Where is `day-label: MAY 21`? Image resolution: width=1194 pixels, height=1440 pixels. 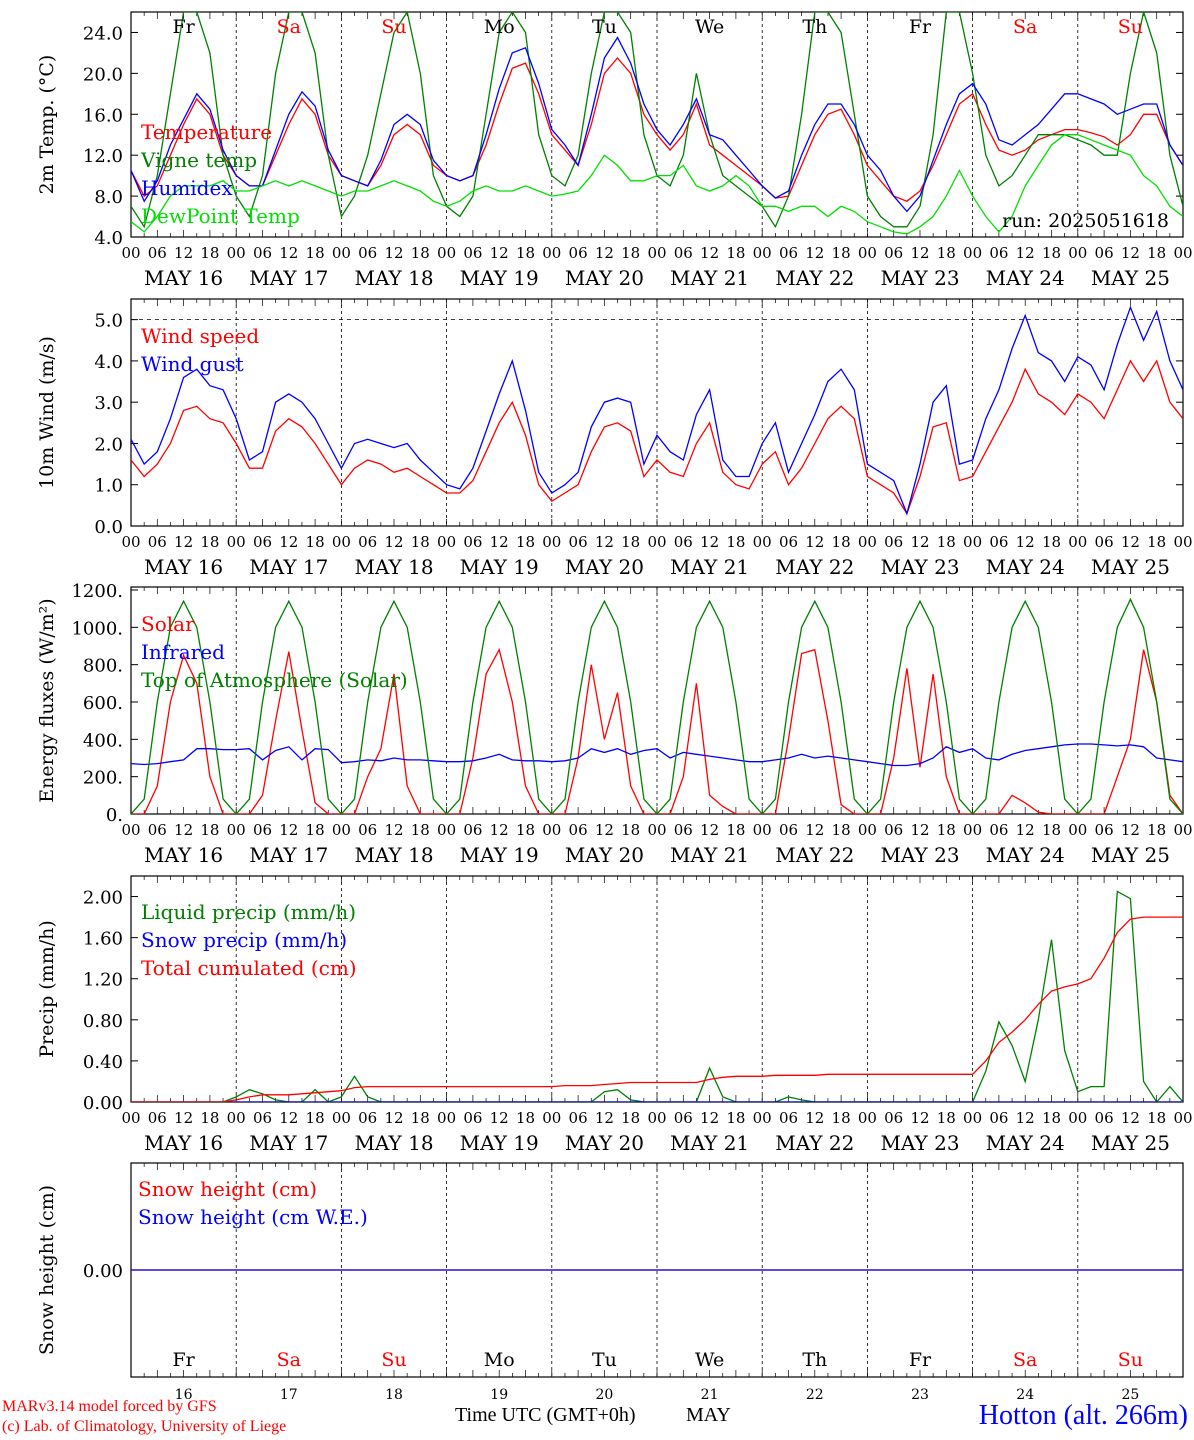
day-label: MAY 21 is located at coordinates (709, 1143).